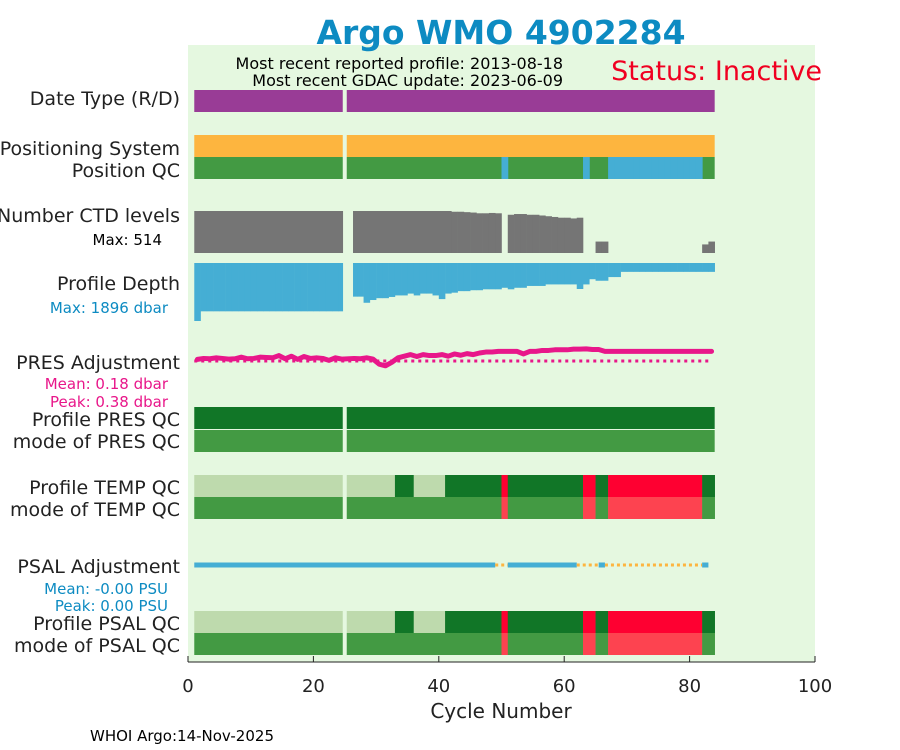 The image size is (900, 750). What do you see at coordinates (187, 686) in the screenshot?
I see `x-tick-label-0: 0` at bounding box center [187, 686].